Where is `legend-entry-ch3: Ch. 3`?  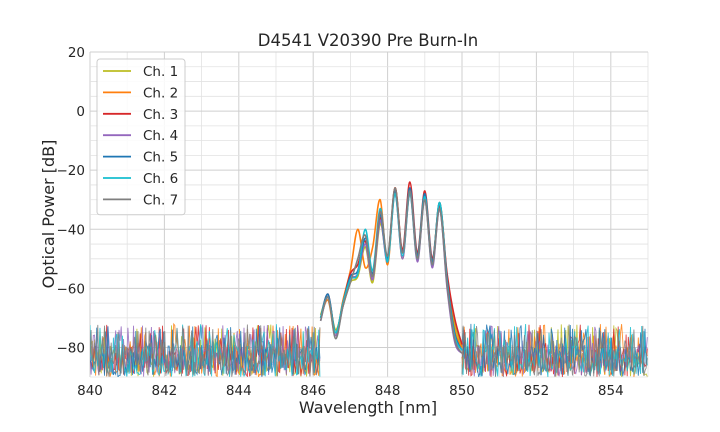
legend-entry-ch3: Ch. 3 is located at coordinates (160, 115).